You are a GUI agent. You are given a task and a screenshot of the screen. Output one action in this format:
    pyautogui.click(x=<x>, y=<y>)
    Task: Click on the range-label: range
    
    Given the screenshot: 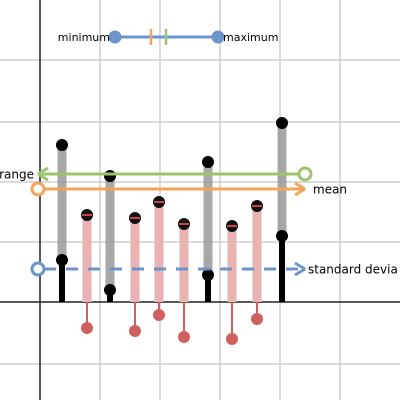 What is the action you would take?
    pyautogui.click(x=17, y=175)
    